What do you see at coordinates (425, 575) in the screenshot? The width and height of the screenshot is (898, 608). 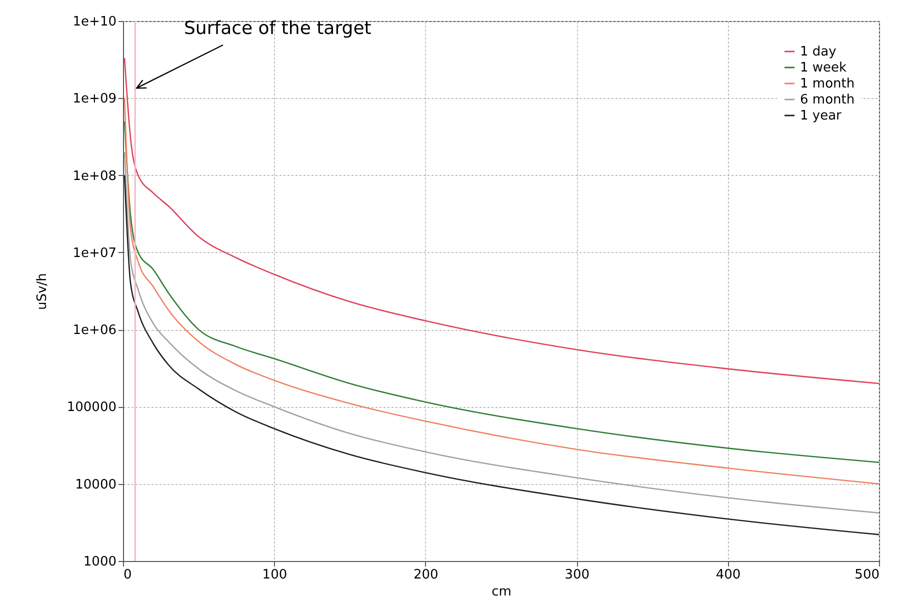 I see `x-tick-label: 200` at bounding box center [425, 575].